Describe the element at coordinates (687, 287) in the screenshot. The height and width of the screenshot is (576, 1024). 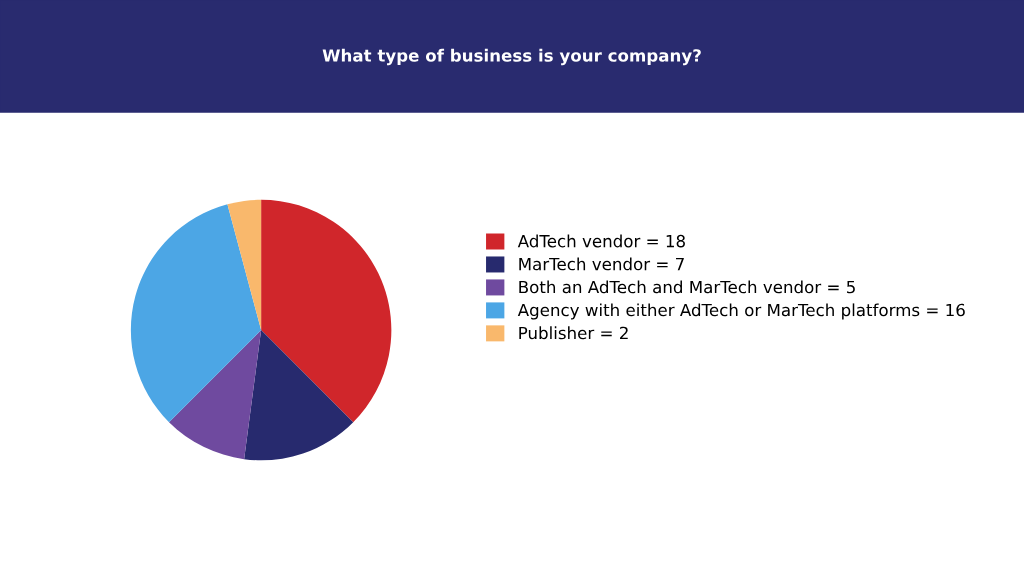
I see `legend-label: Both an AdTech and MarTech vendor = 5` at that location.